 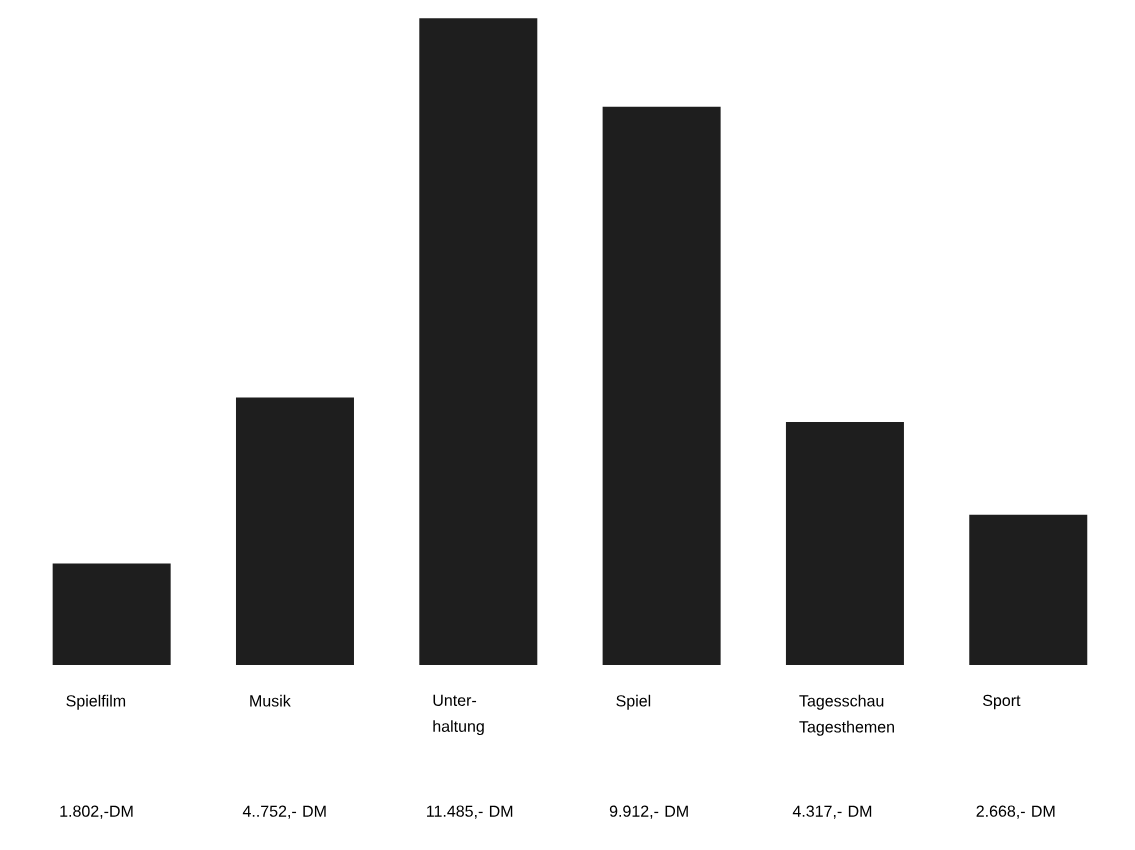 I want to click on data-label: 11.485,- DM, so click(x=470, y=812).